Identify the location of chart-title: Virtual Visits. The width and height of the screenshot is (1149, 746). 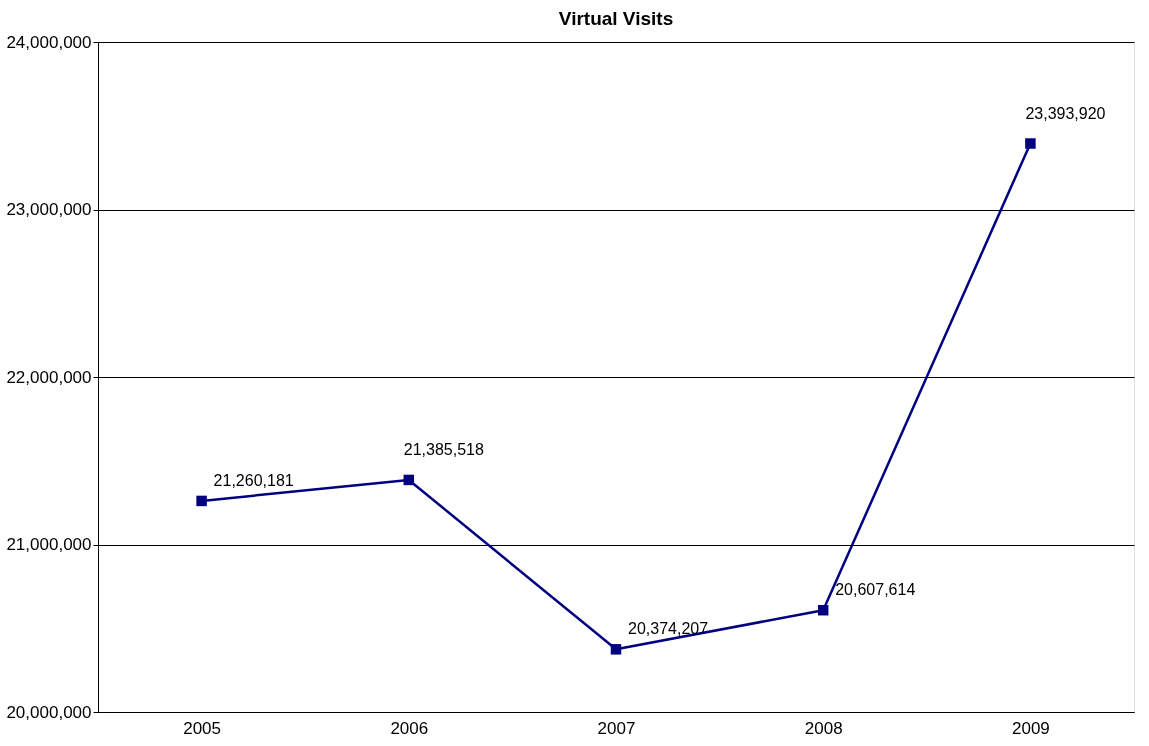
(616, 18).